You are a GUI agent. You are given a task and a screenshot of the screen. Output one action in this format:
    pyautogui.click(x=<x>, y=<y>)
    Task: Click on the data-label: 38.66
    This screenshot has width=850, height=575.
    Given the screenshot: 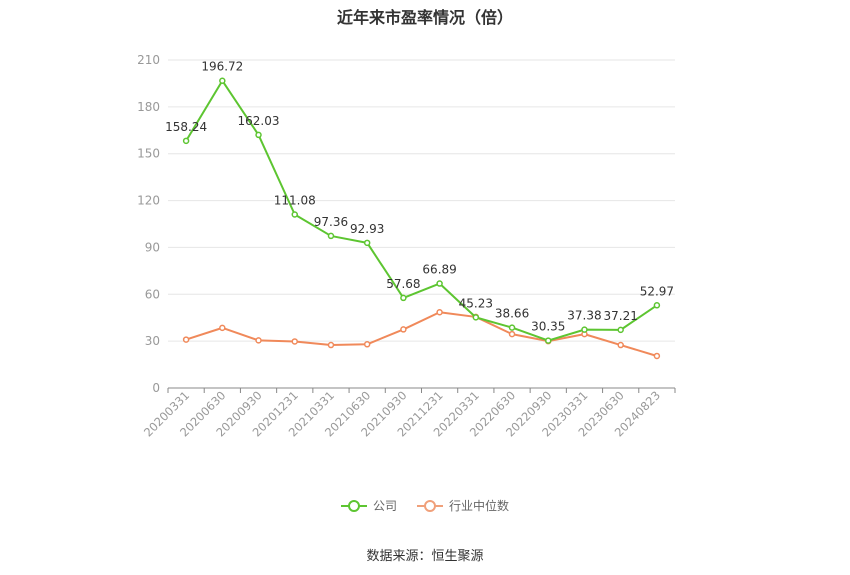 What is the action you would take?
    pyautogui.click(x=512, y=314)
    